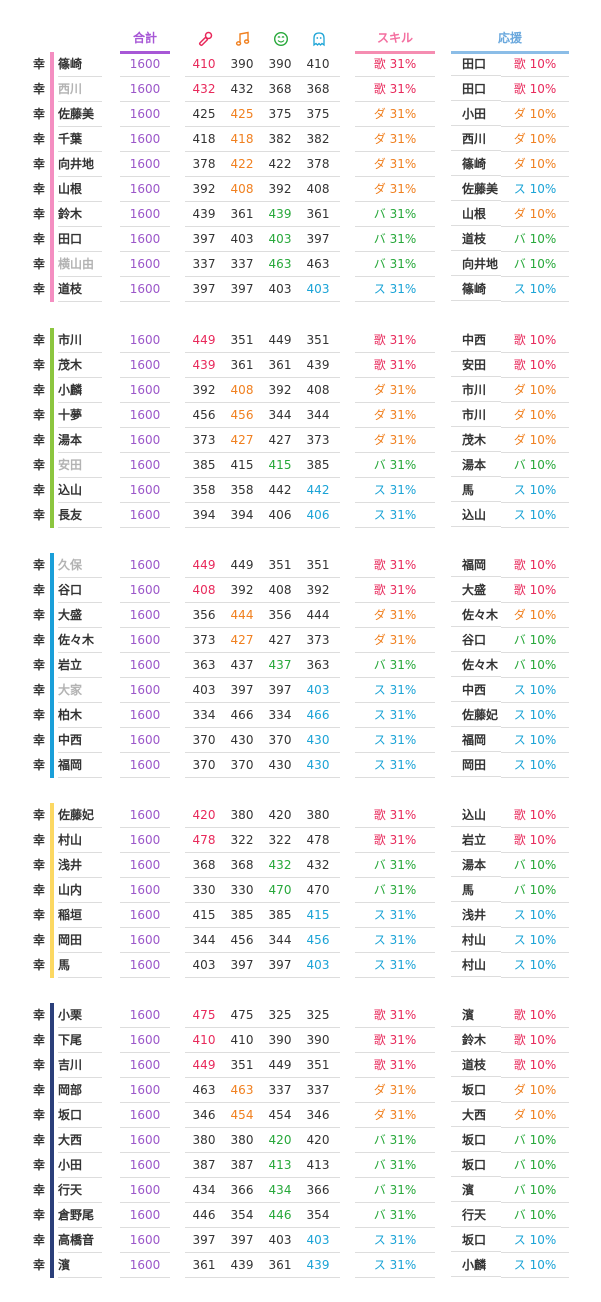  I want to click on skill-value: 歌 31%, so click(395, 565).